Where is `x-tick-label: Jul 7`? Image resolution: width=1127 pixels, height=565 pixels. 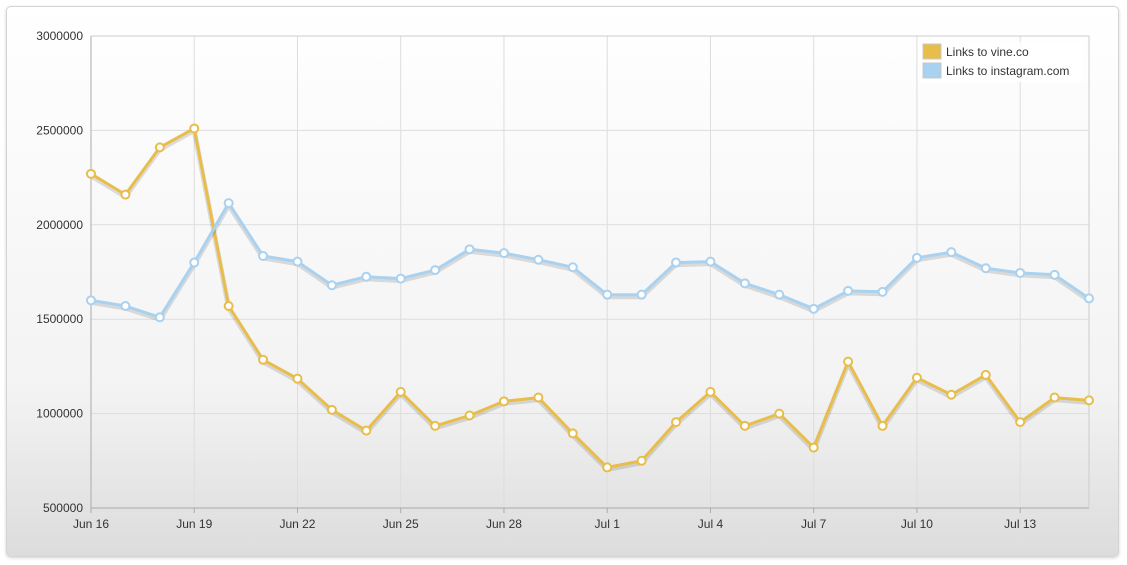 x-tick-label: Jul 7 is located at coordinates (814, 524).